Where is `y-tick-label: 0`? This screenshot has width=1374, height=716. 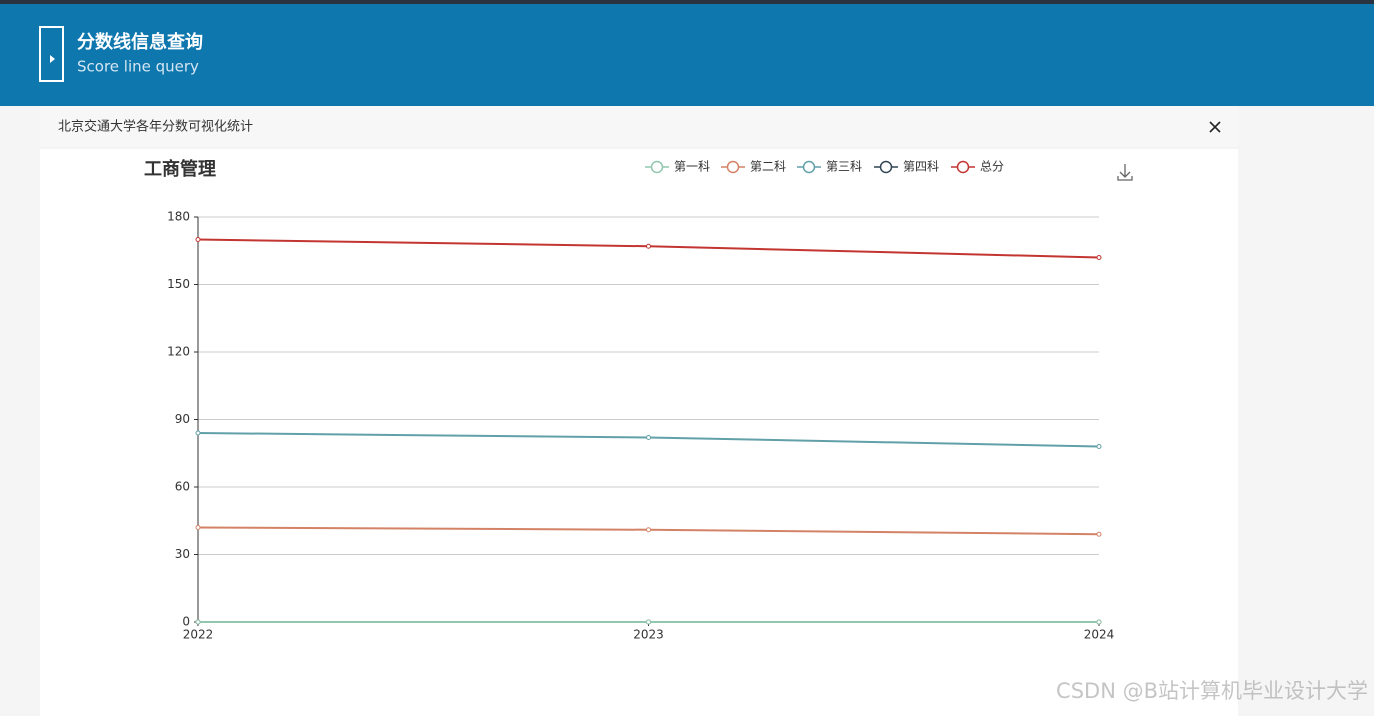 y-tick-label: 0 is located at coordinates (186, 622).